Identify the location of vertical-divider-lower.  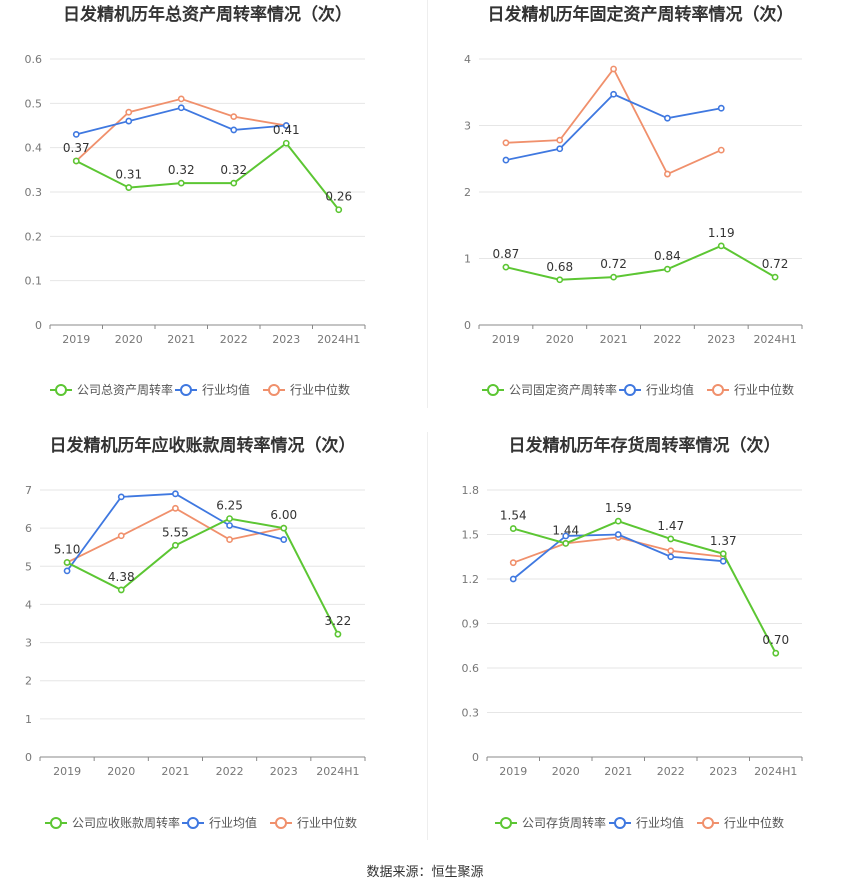
(427, 636).